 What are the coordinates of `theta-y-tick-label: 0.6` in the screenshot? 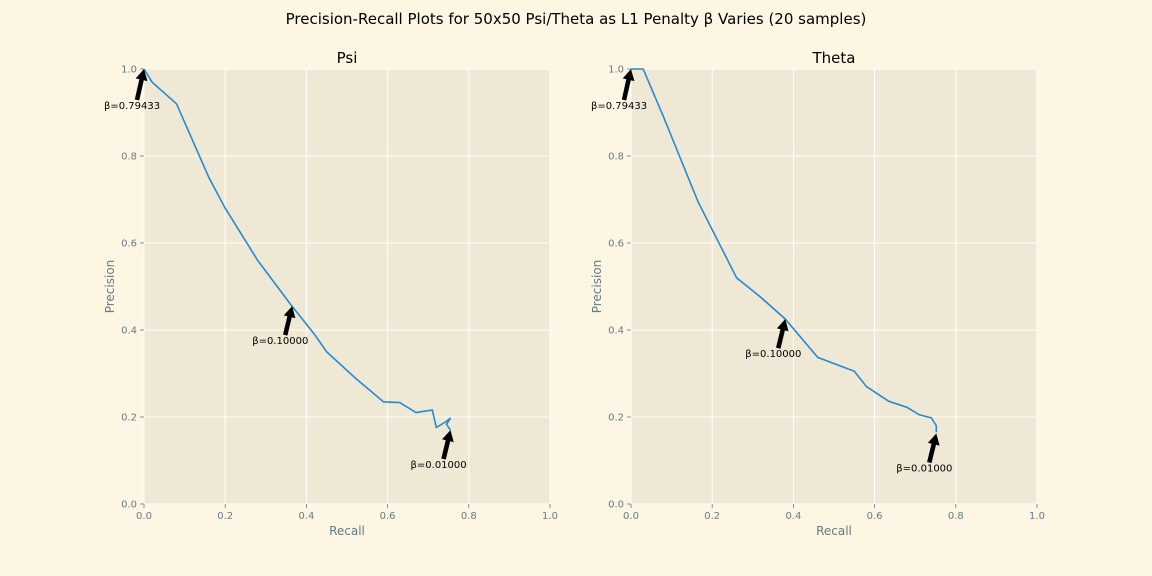 It's located at (616, 244).